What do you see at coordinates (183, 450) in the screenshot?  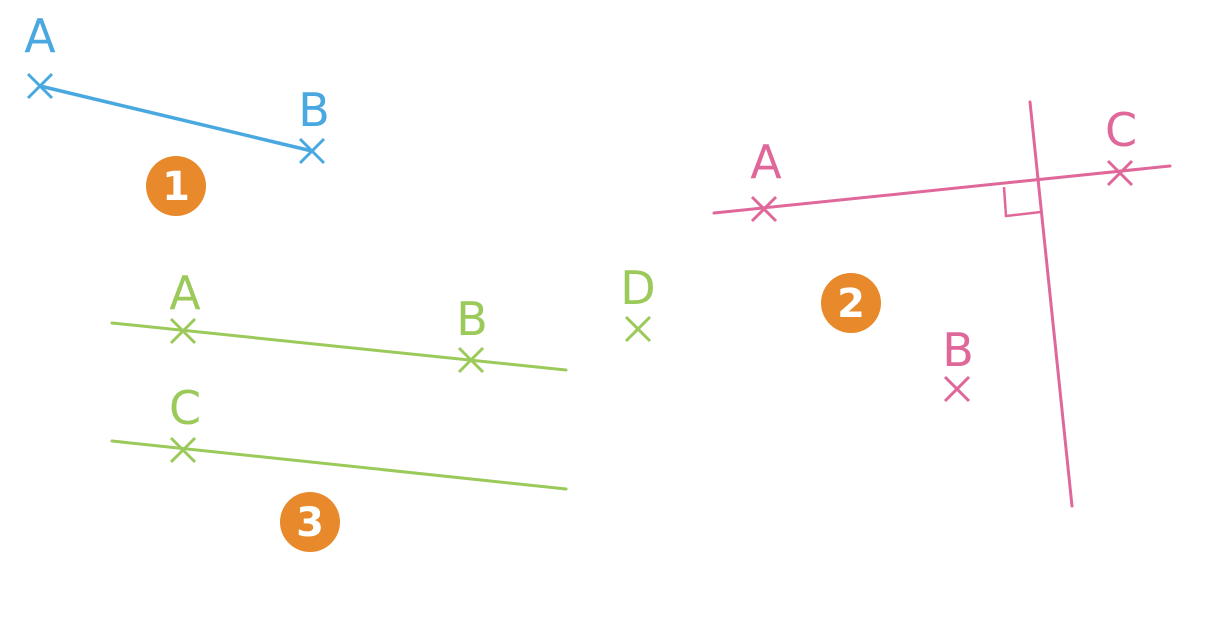 I see `figure-3-point-c-cross` at bounding box center [183, 450].